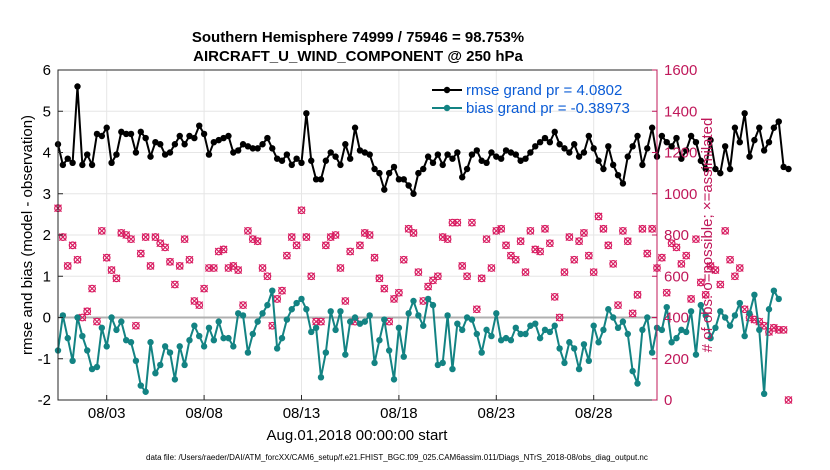 The width and height of the screenshot is (830, 470). Describe the element at coordinates (707, 235) in the screenshot. I see `right-axis-label: # of obs: o=possible; ×=assimilated` at that location.